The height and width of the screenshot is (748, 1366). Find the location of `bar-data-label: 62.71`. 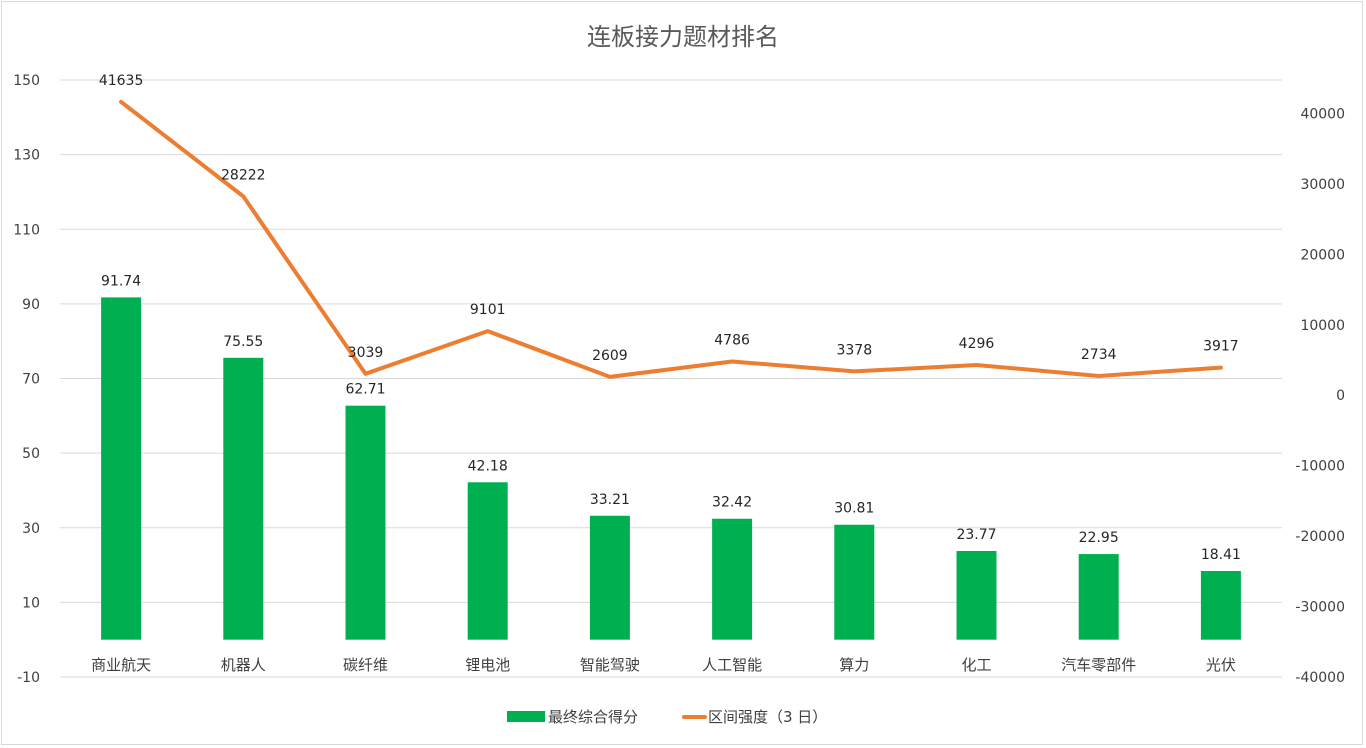

bar-data-label: 62.71 is located at coordinates (365, 390).